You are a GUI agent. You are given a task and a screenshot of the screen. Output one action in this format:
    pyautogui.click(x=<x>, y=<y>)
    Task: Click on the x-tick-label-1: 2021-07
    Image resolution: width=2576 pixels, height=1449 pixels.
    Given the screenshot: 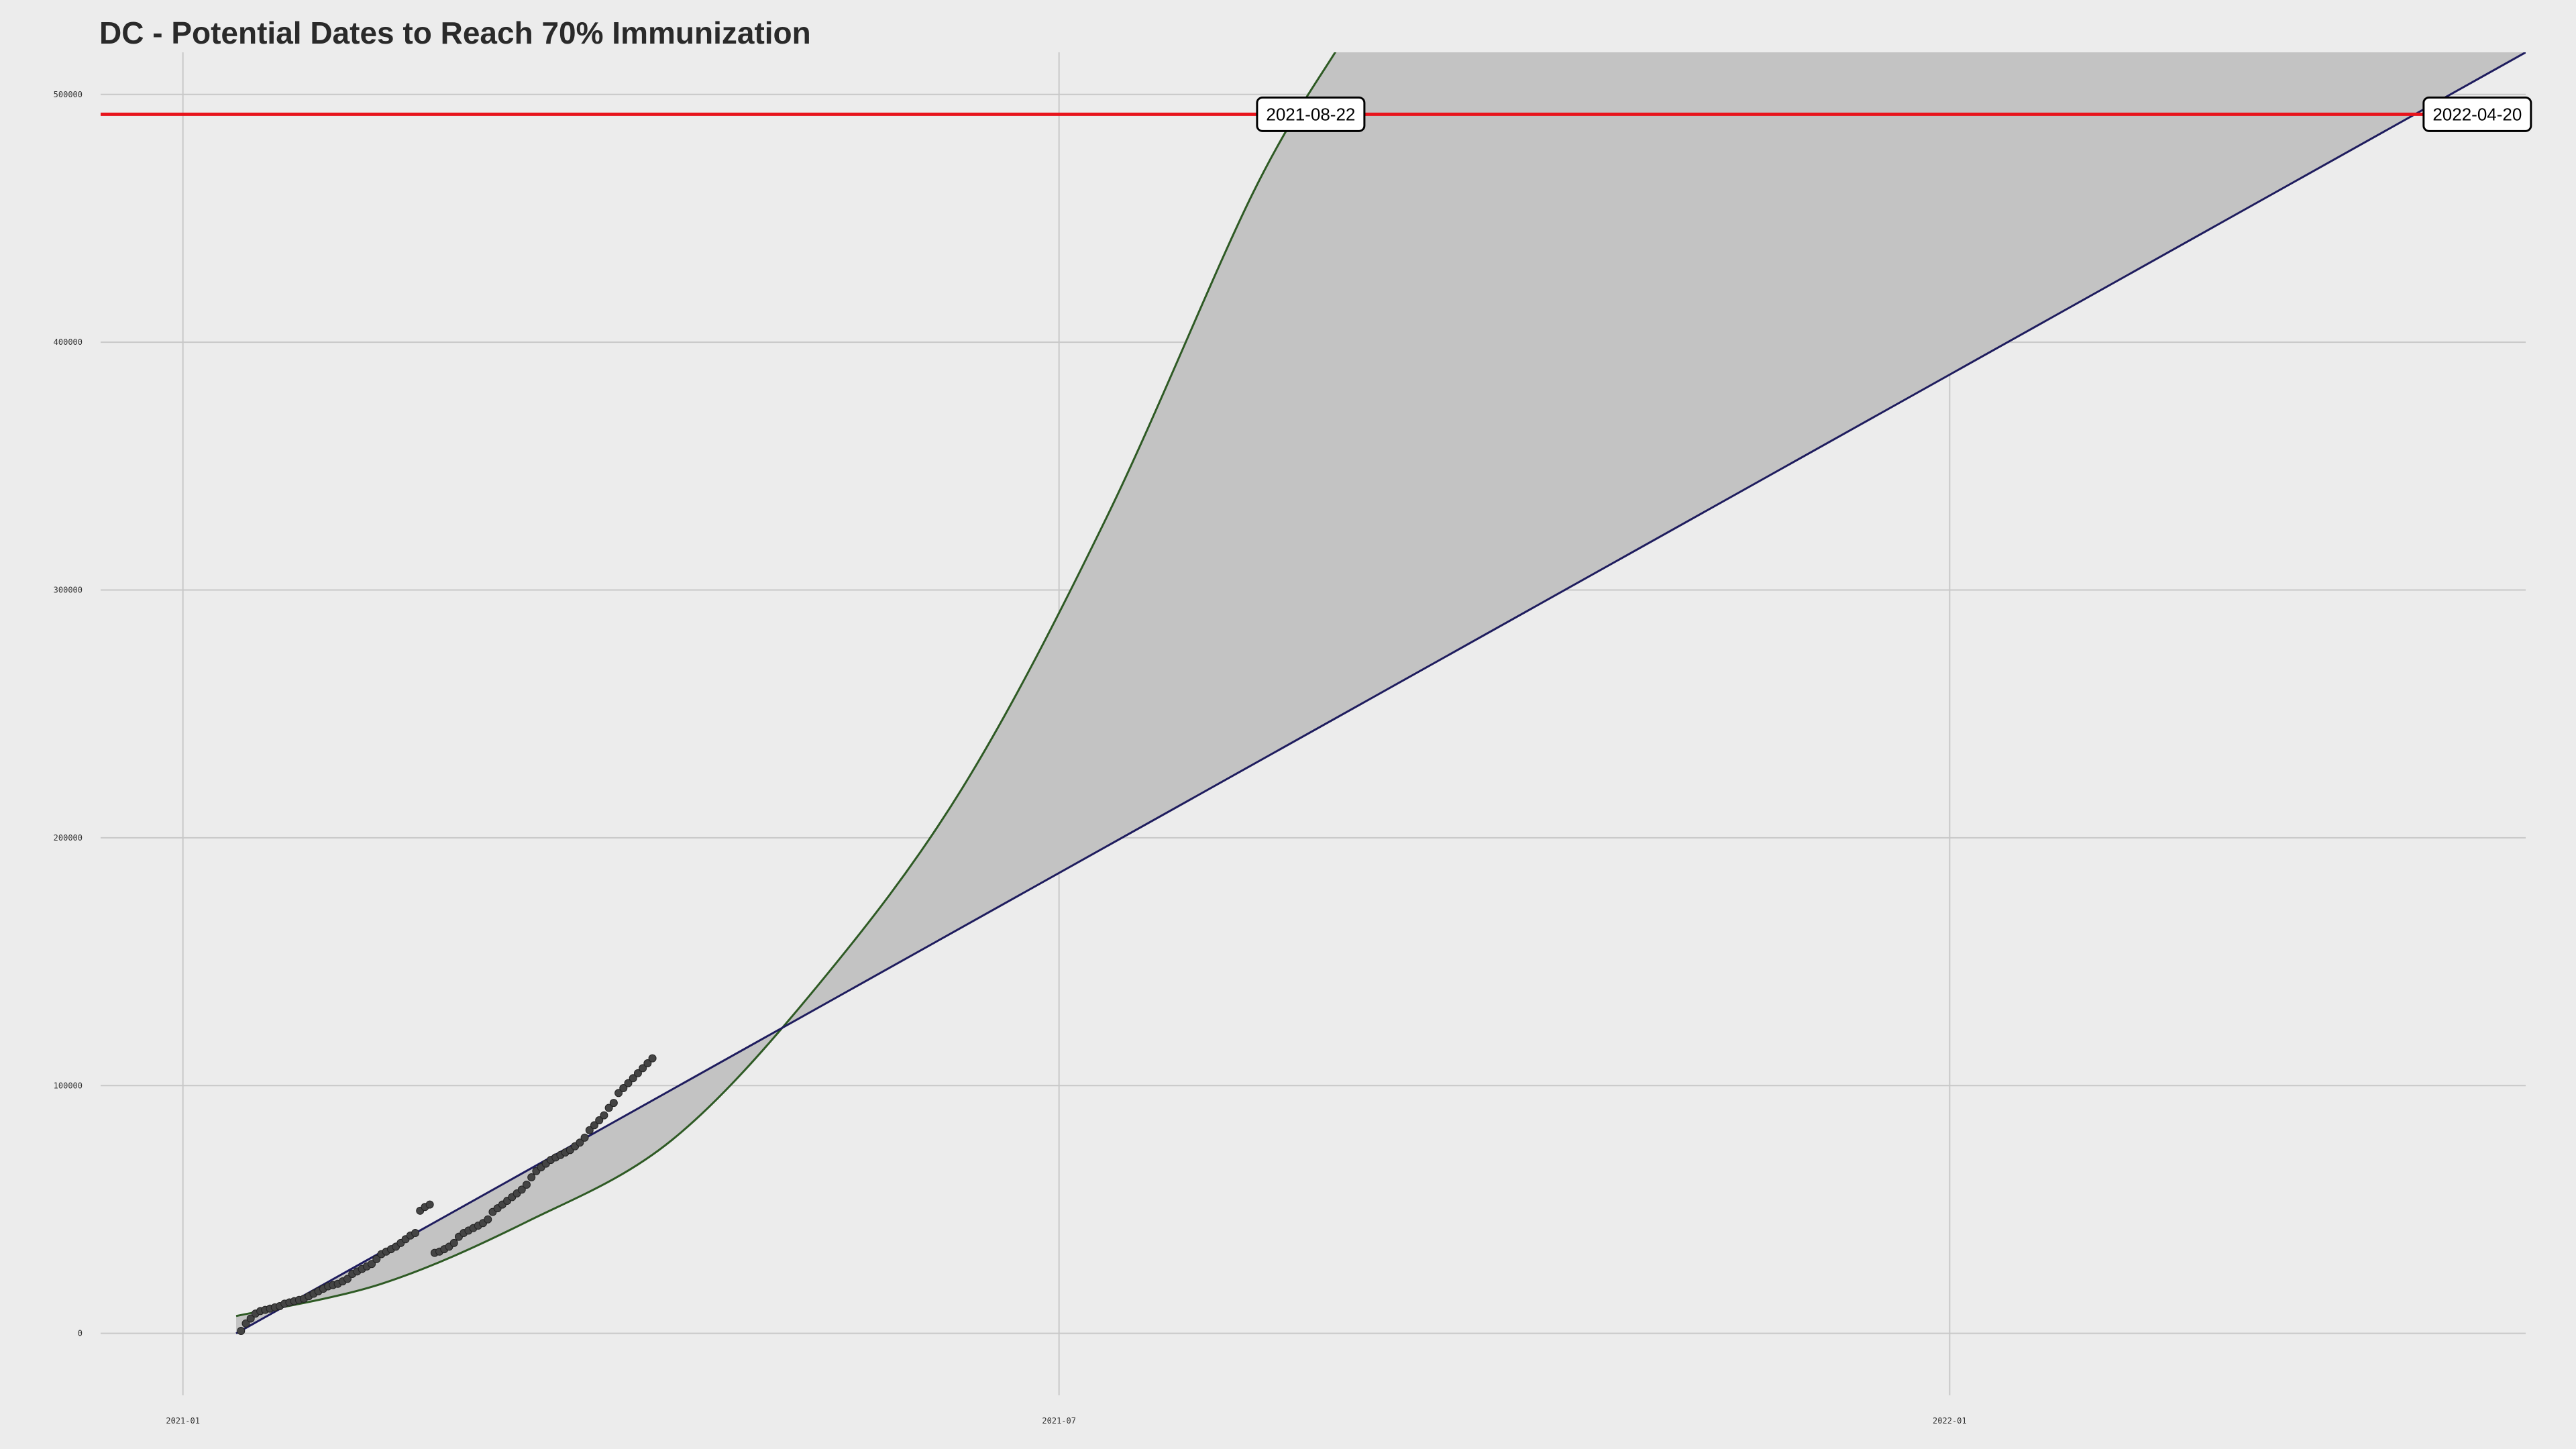 What is the action you would take?
    pyautogui.click(x=1059, y=1421)
    